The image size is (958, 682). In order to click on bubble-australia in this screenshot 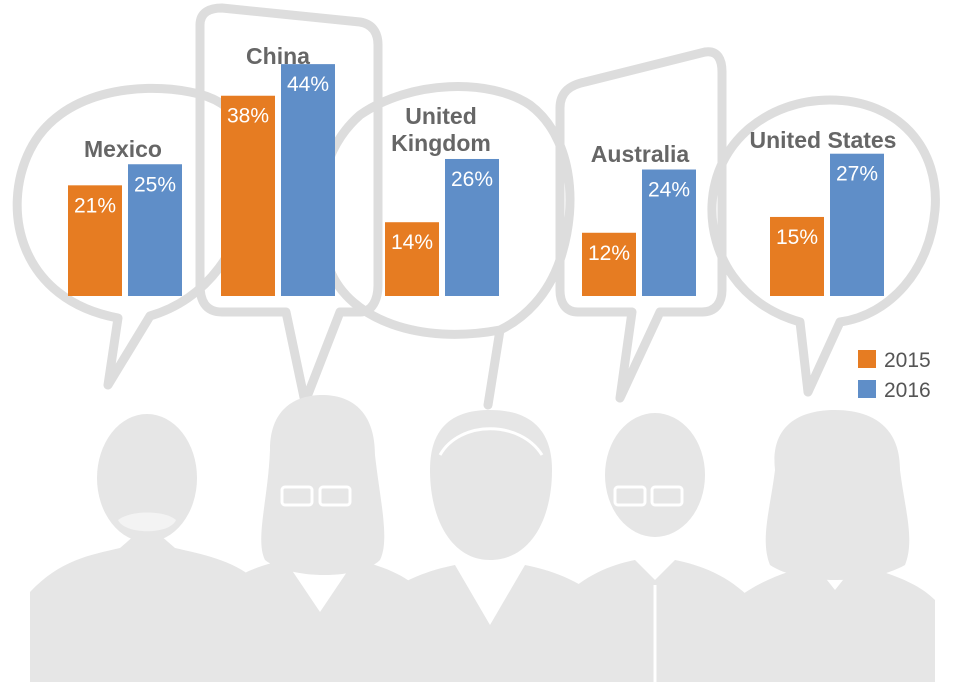, I will do `click(641, 225)`.